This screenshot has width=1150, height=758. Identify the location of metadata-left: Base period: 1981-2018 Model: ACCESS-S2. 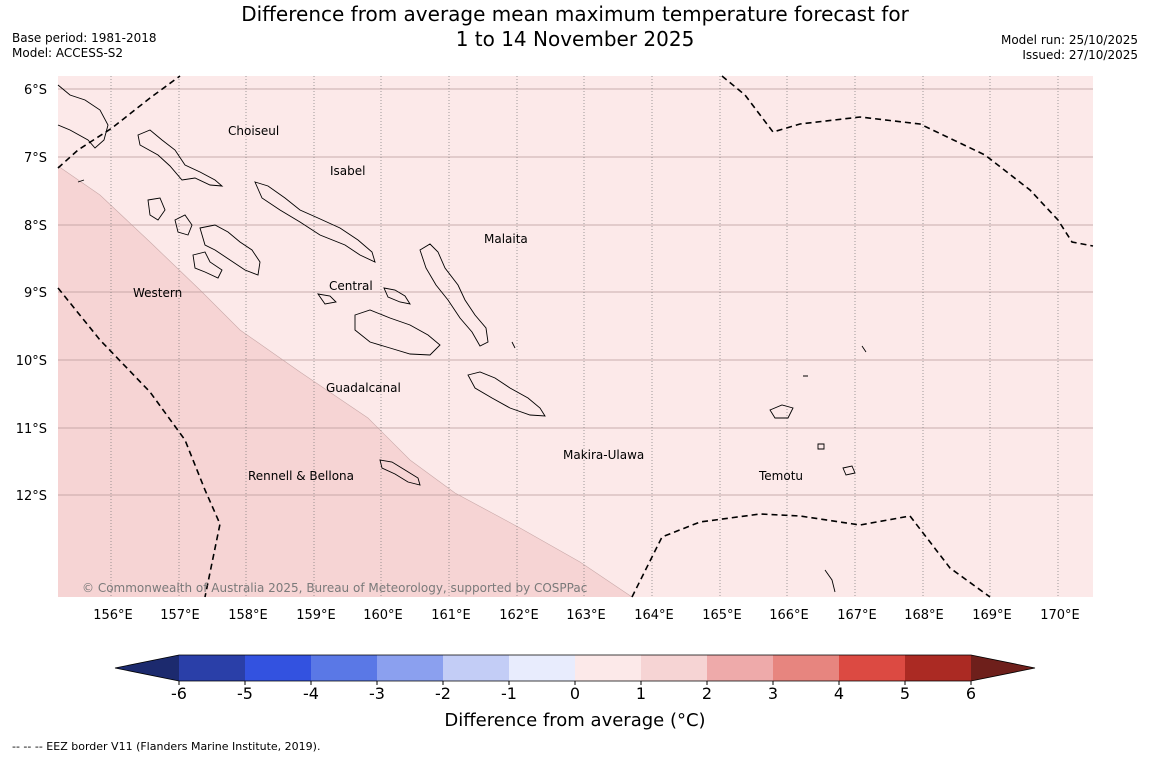
(84, 46).